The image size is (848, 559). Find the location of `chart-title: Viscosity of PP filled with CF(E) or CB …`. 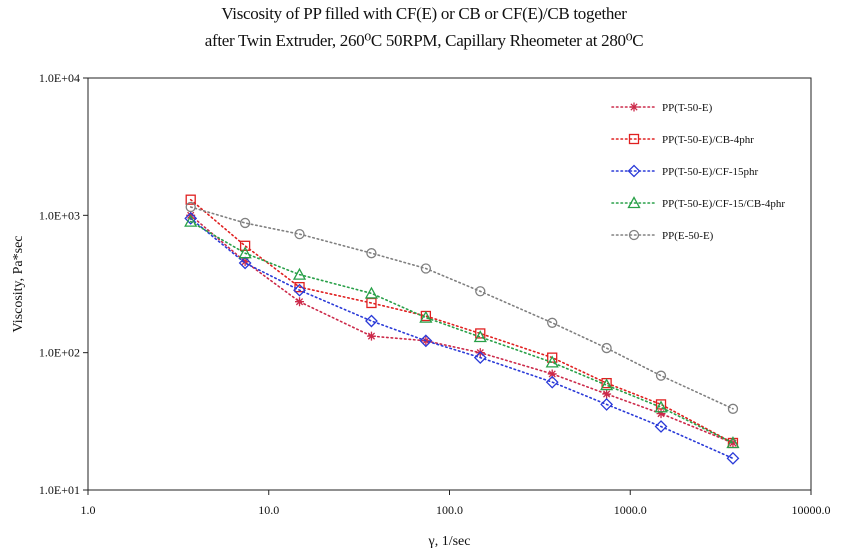

chart-title: Viscosity of PP filled with CF(E) or CB … is located at coordinates (424, 13).